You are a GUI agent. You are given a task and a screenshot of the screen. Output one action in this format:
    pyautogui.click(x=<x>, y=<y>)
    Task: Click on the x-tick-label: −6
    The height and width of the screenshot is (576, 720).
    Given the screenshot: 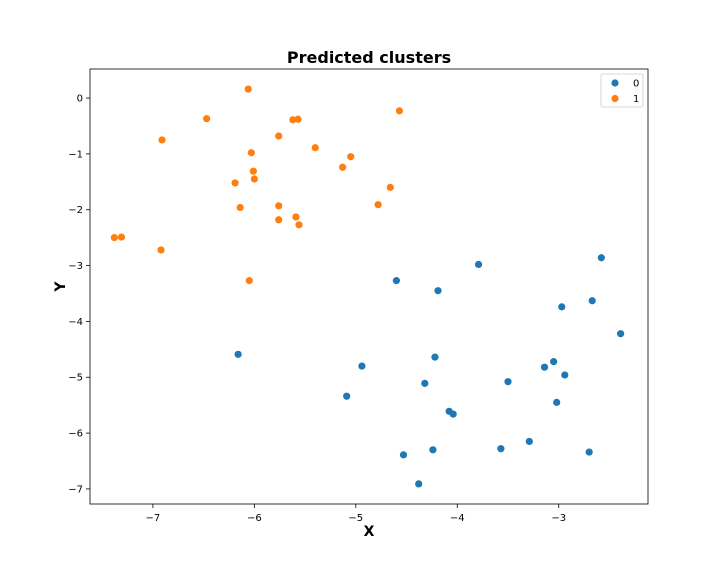 What is the action you would take?
    pyautogui.click(x=254, y=518)
    